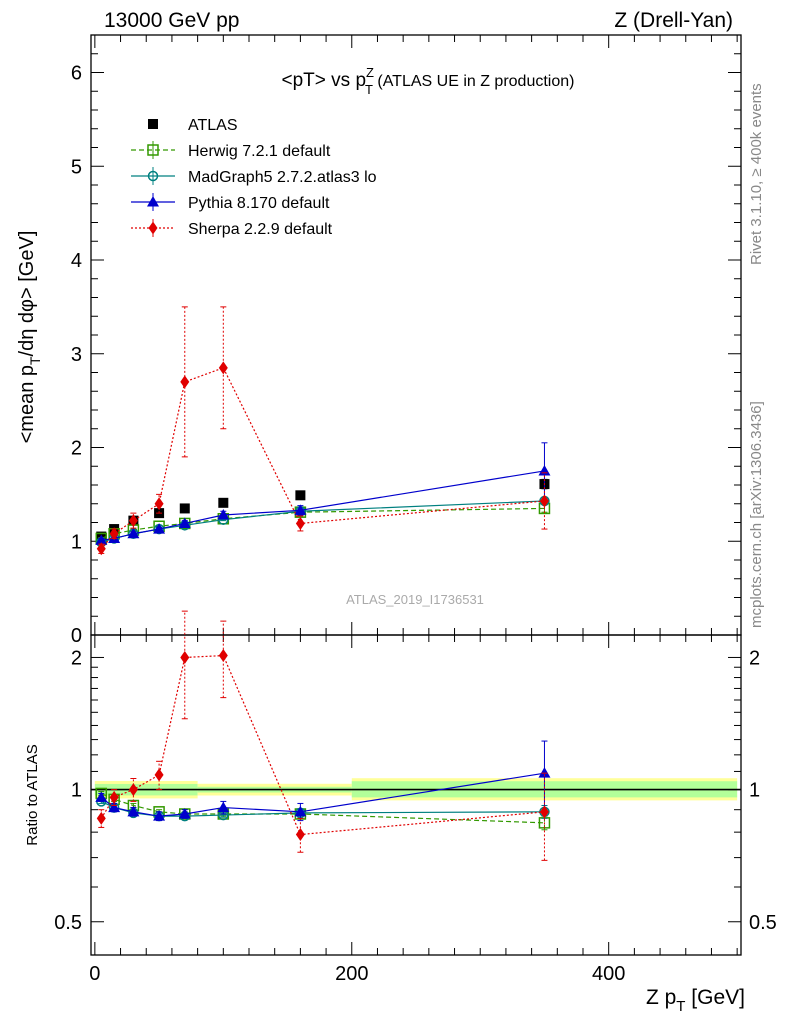  Describe the element at coordinates (282, 177) in the screenshot. I see `legend-label: MadGraph5 2.7.2.atlas3 lo` at that location.